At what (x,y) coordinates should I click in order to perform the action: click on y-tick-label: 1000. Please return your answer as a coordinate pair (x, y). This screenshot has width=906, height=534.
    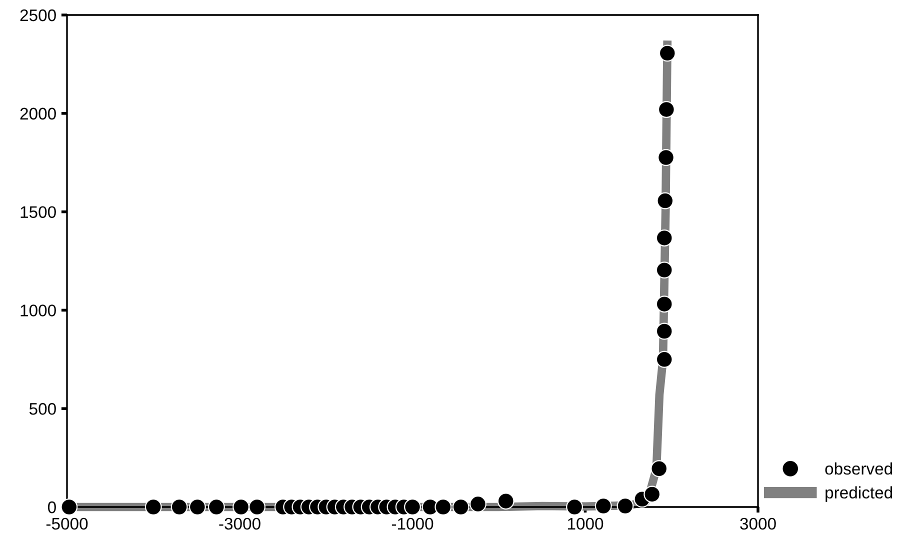
    Looking at the image, I should click on (38, 310).